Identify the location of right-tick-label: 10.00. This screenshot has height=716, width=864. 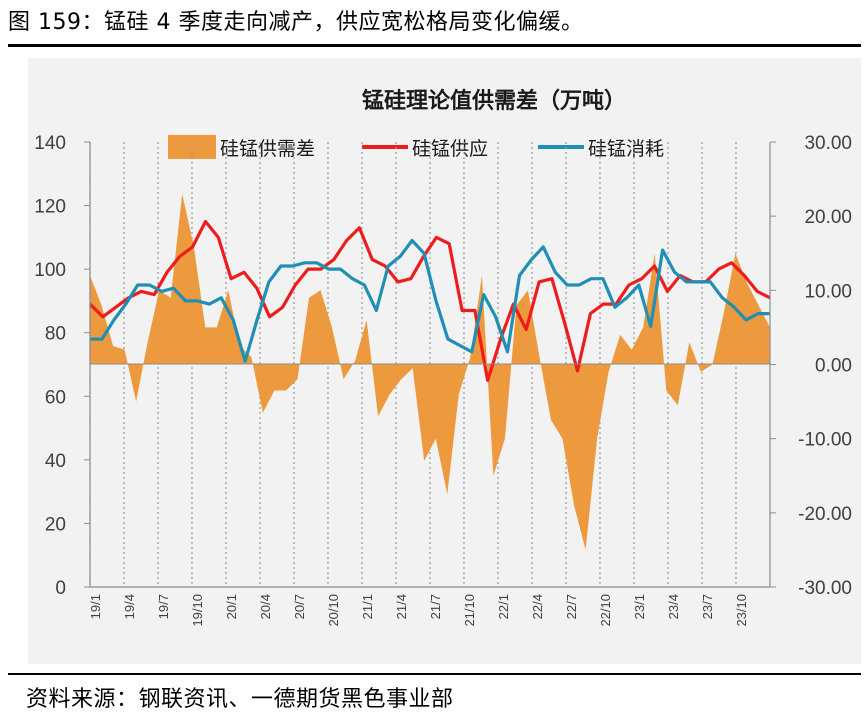
(828, 291).